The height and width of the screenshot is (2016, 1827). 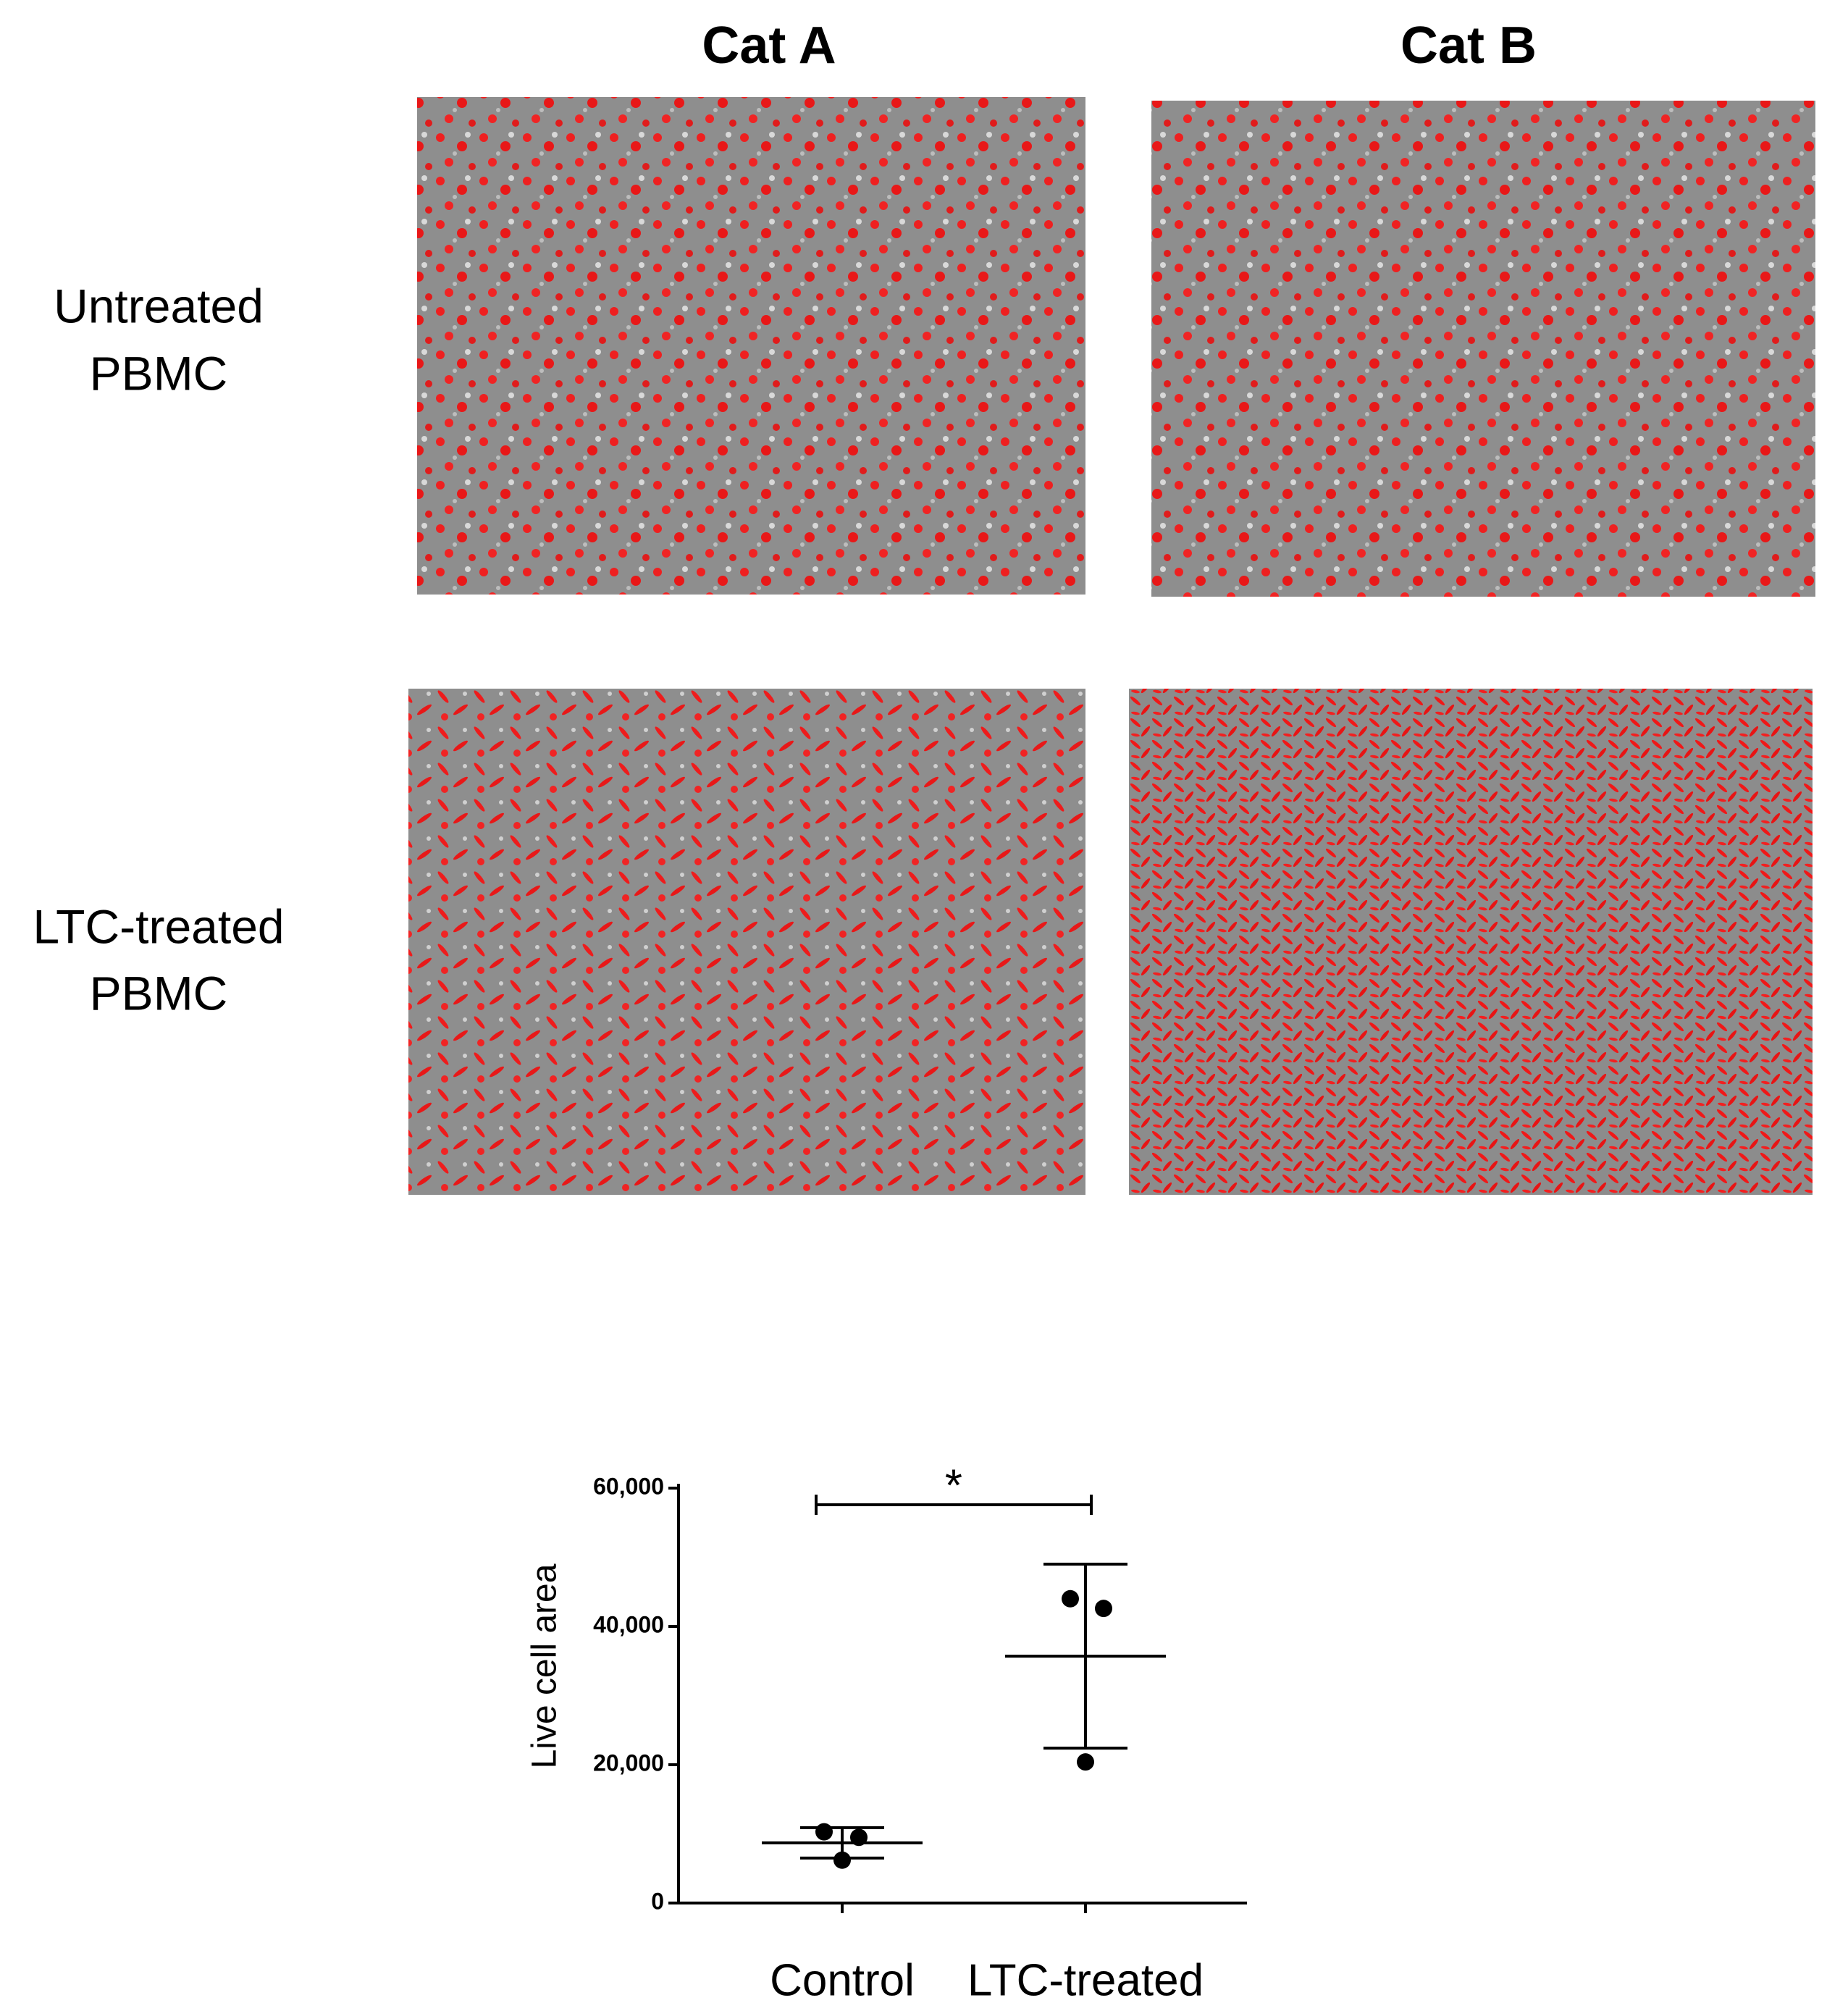 I want to click on x-tick-label: Control, so click(x=842, y=1980).